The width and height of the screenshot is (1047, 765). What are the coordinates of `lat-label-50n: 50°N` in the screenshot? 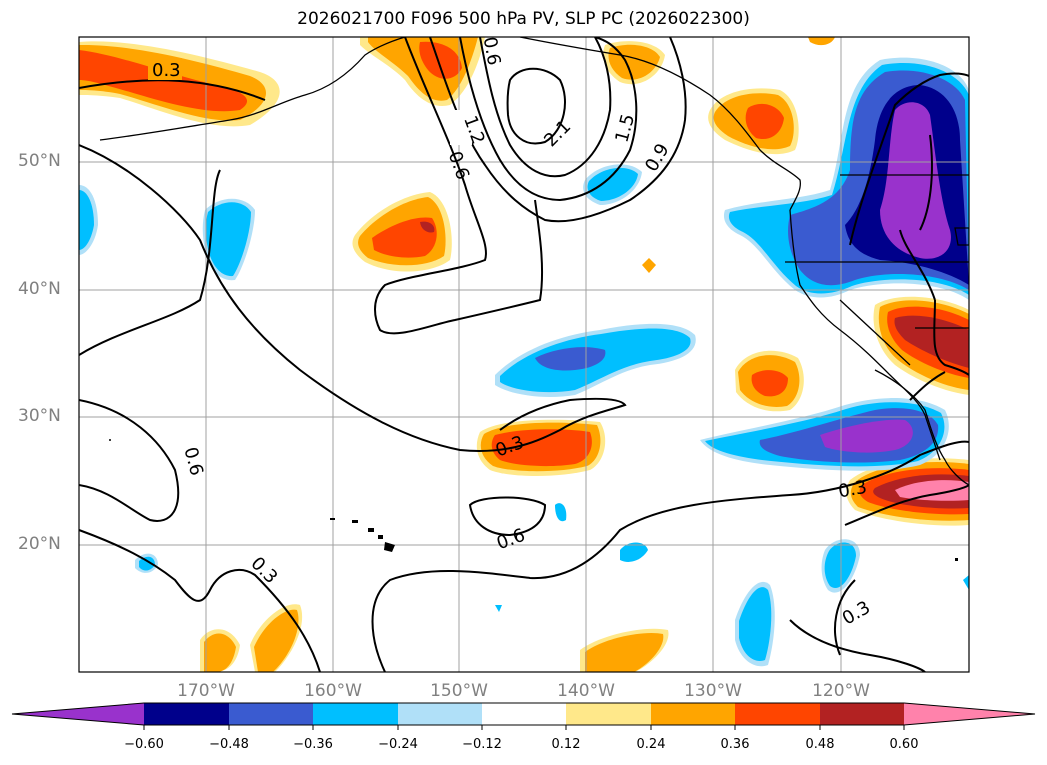 It's located at (39, 161).